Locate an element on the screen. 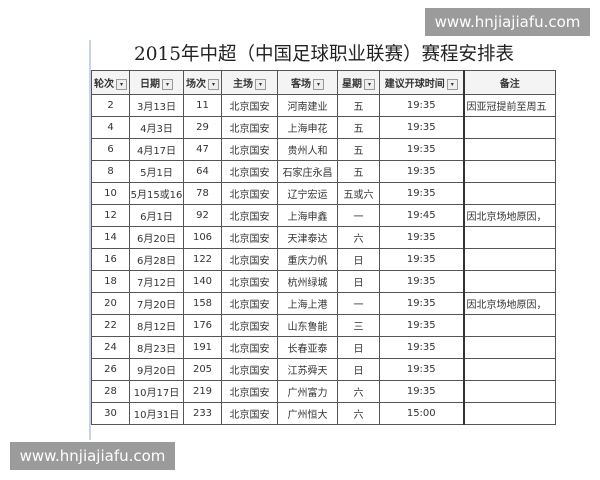 Image resolution: width=600 pixels, height=480 pixels. table-cell: 10月31日 is located at coordinates (156, 413).